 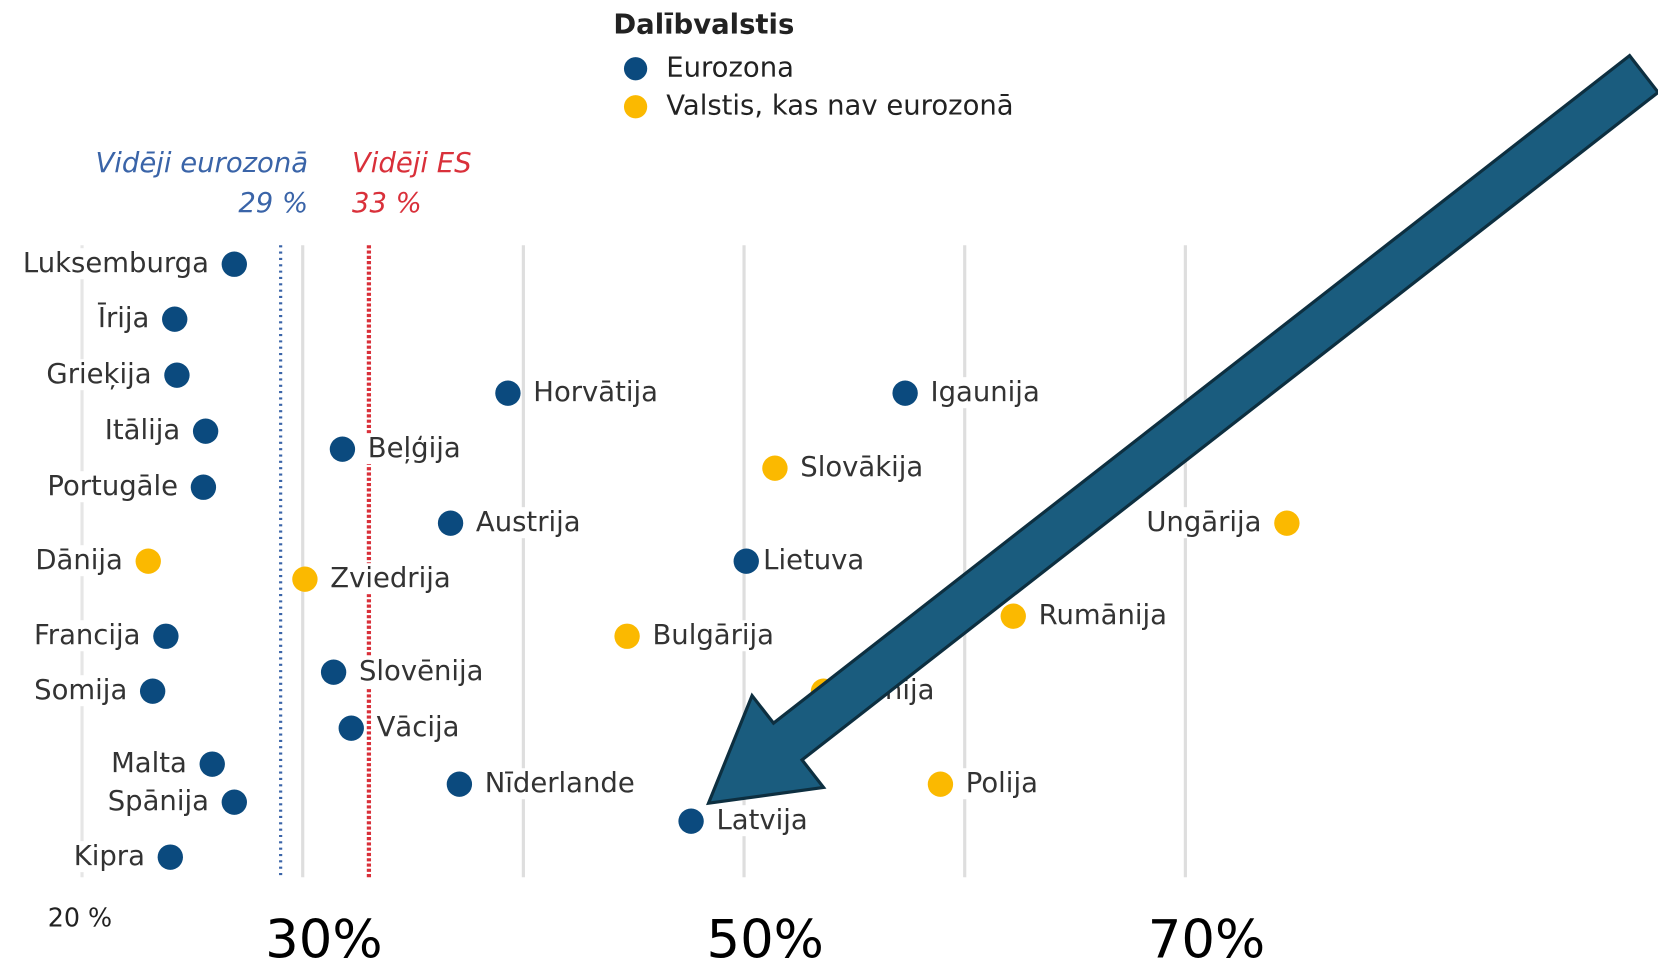 I want to click on point-label: Slovākija, so click(x=861, y=467).